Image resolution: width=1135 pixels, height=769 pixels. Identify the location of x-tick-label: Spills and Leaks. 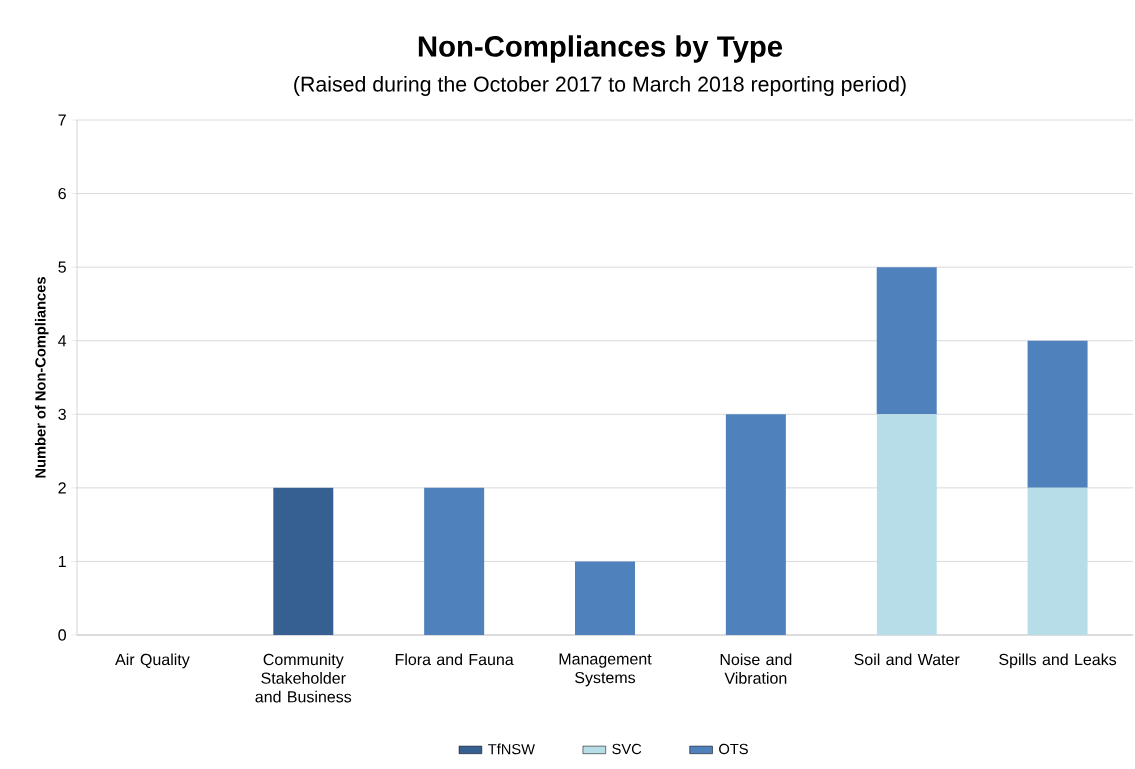
(1058, 661).